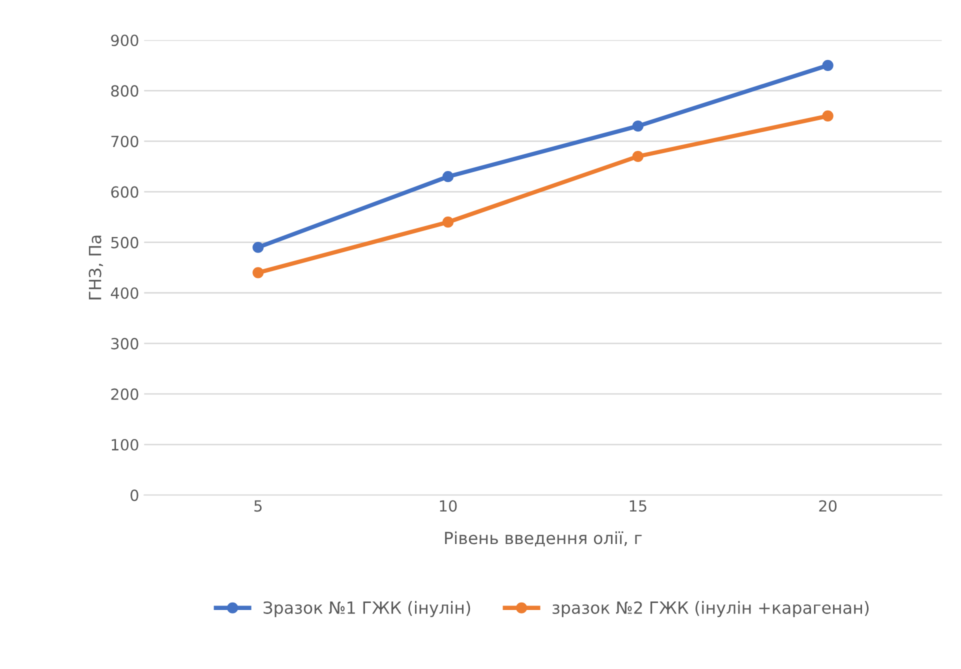  What do you see at coordinates (124, 394) in the screenshot?
I see `y-tick-label: 200` at bounding box center [124, 394].